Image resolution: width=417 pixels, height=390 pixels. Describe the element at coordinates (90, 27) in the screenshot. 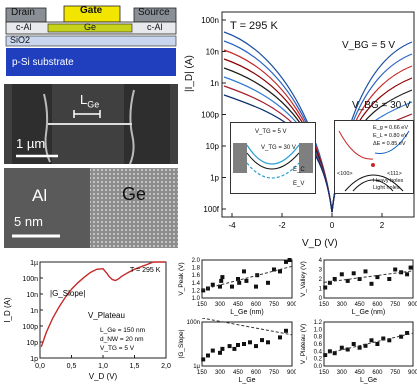

I see `channel-label: Ge` at that location.